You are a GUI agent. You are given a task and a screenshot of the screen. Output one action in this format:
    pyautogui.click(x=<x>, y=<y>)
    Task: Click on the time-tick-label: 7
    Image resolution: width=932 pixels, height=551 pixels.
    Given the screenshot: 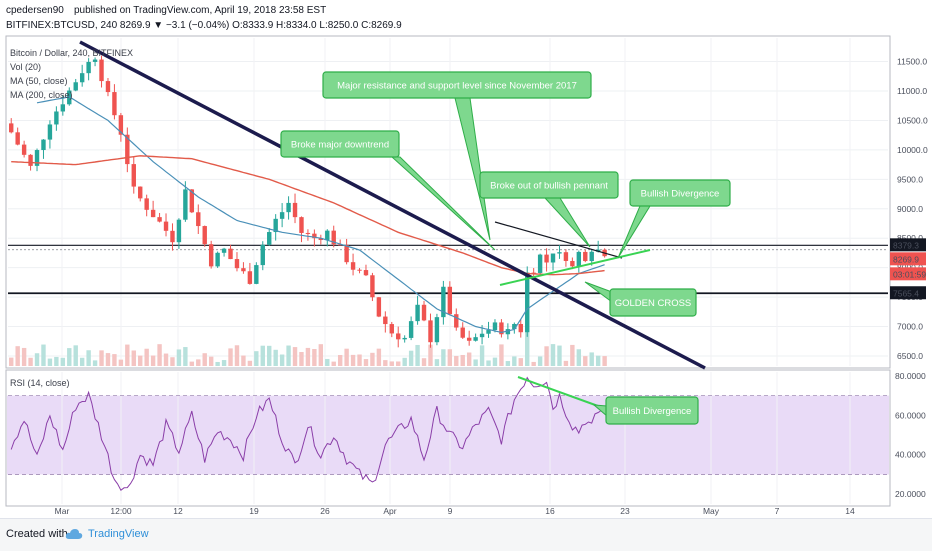 What is the action you would take?
    pyautogui.click(x=777, y=511)
    